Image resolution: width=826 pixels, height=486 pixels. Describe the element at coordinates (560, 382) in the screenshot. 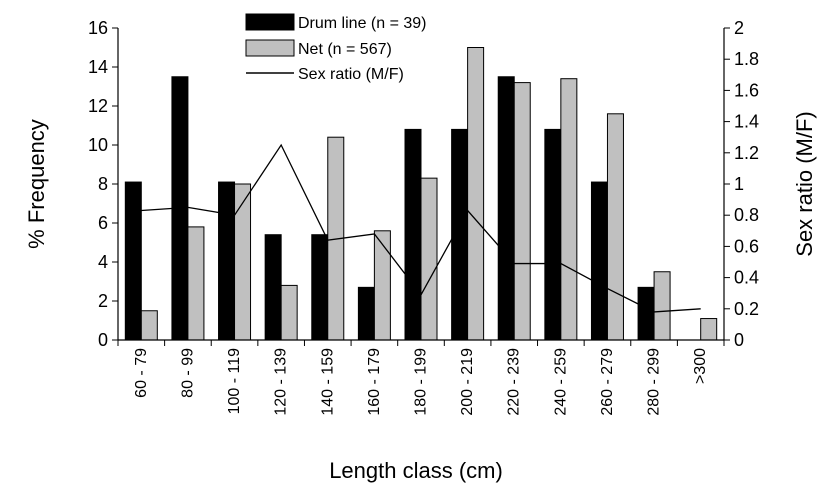

I see `x-tick-label: 240 - 259` at that location.